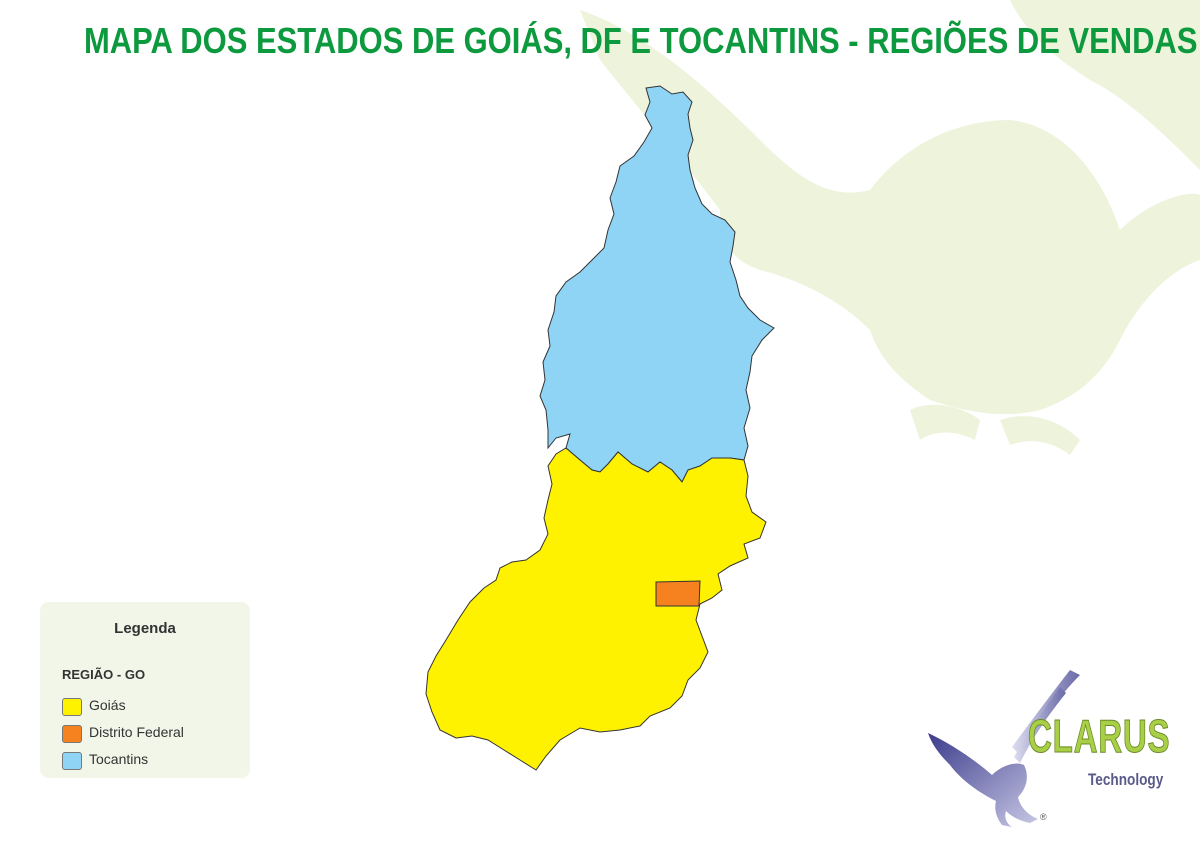  Describe the element at coordinates (136, 732) in the screenshot. I see `legend-label: Distrito Federal` at that location.